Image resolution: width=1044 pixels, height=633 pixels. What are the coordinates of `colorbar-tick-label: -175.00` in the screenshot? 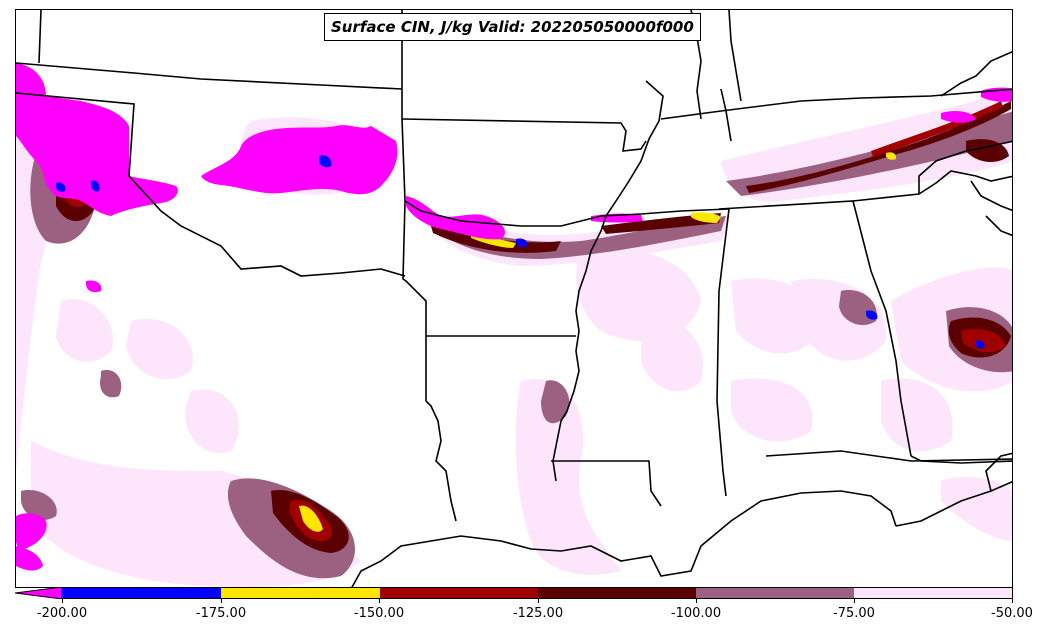 It's located at (221, 613).